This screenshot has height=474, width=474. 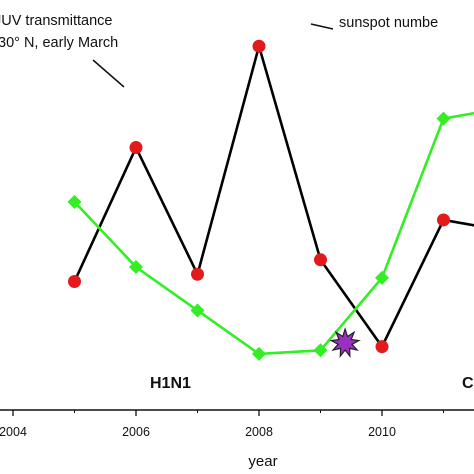 What do you see at coordinates (388, 23) in the screenshot?
I see `sunspot-annotation: sunspot numbe` at bounding box center [388, 23].